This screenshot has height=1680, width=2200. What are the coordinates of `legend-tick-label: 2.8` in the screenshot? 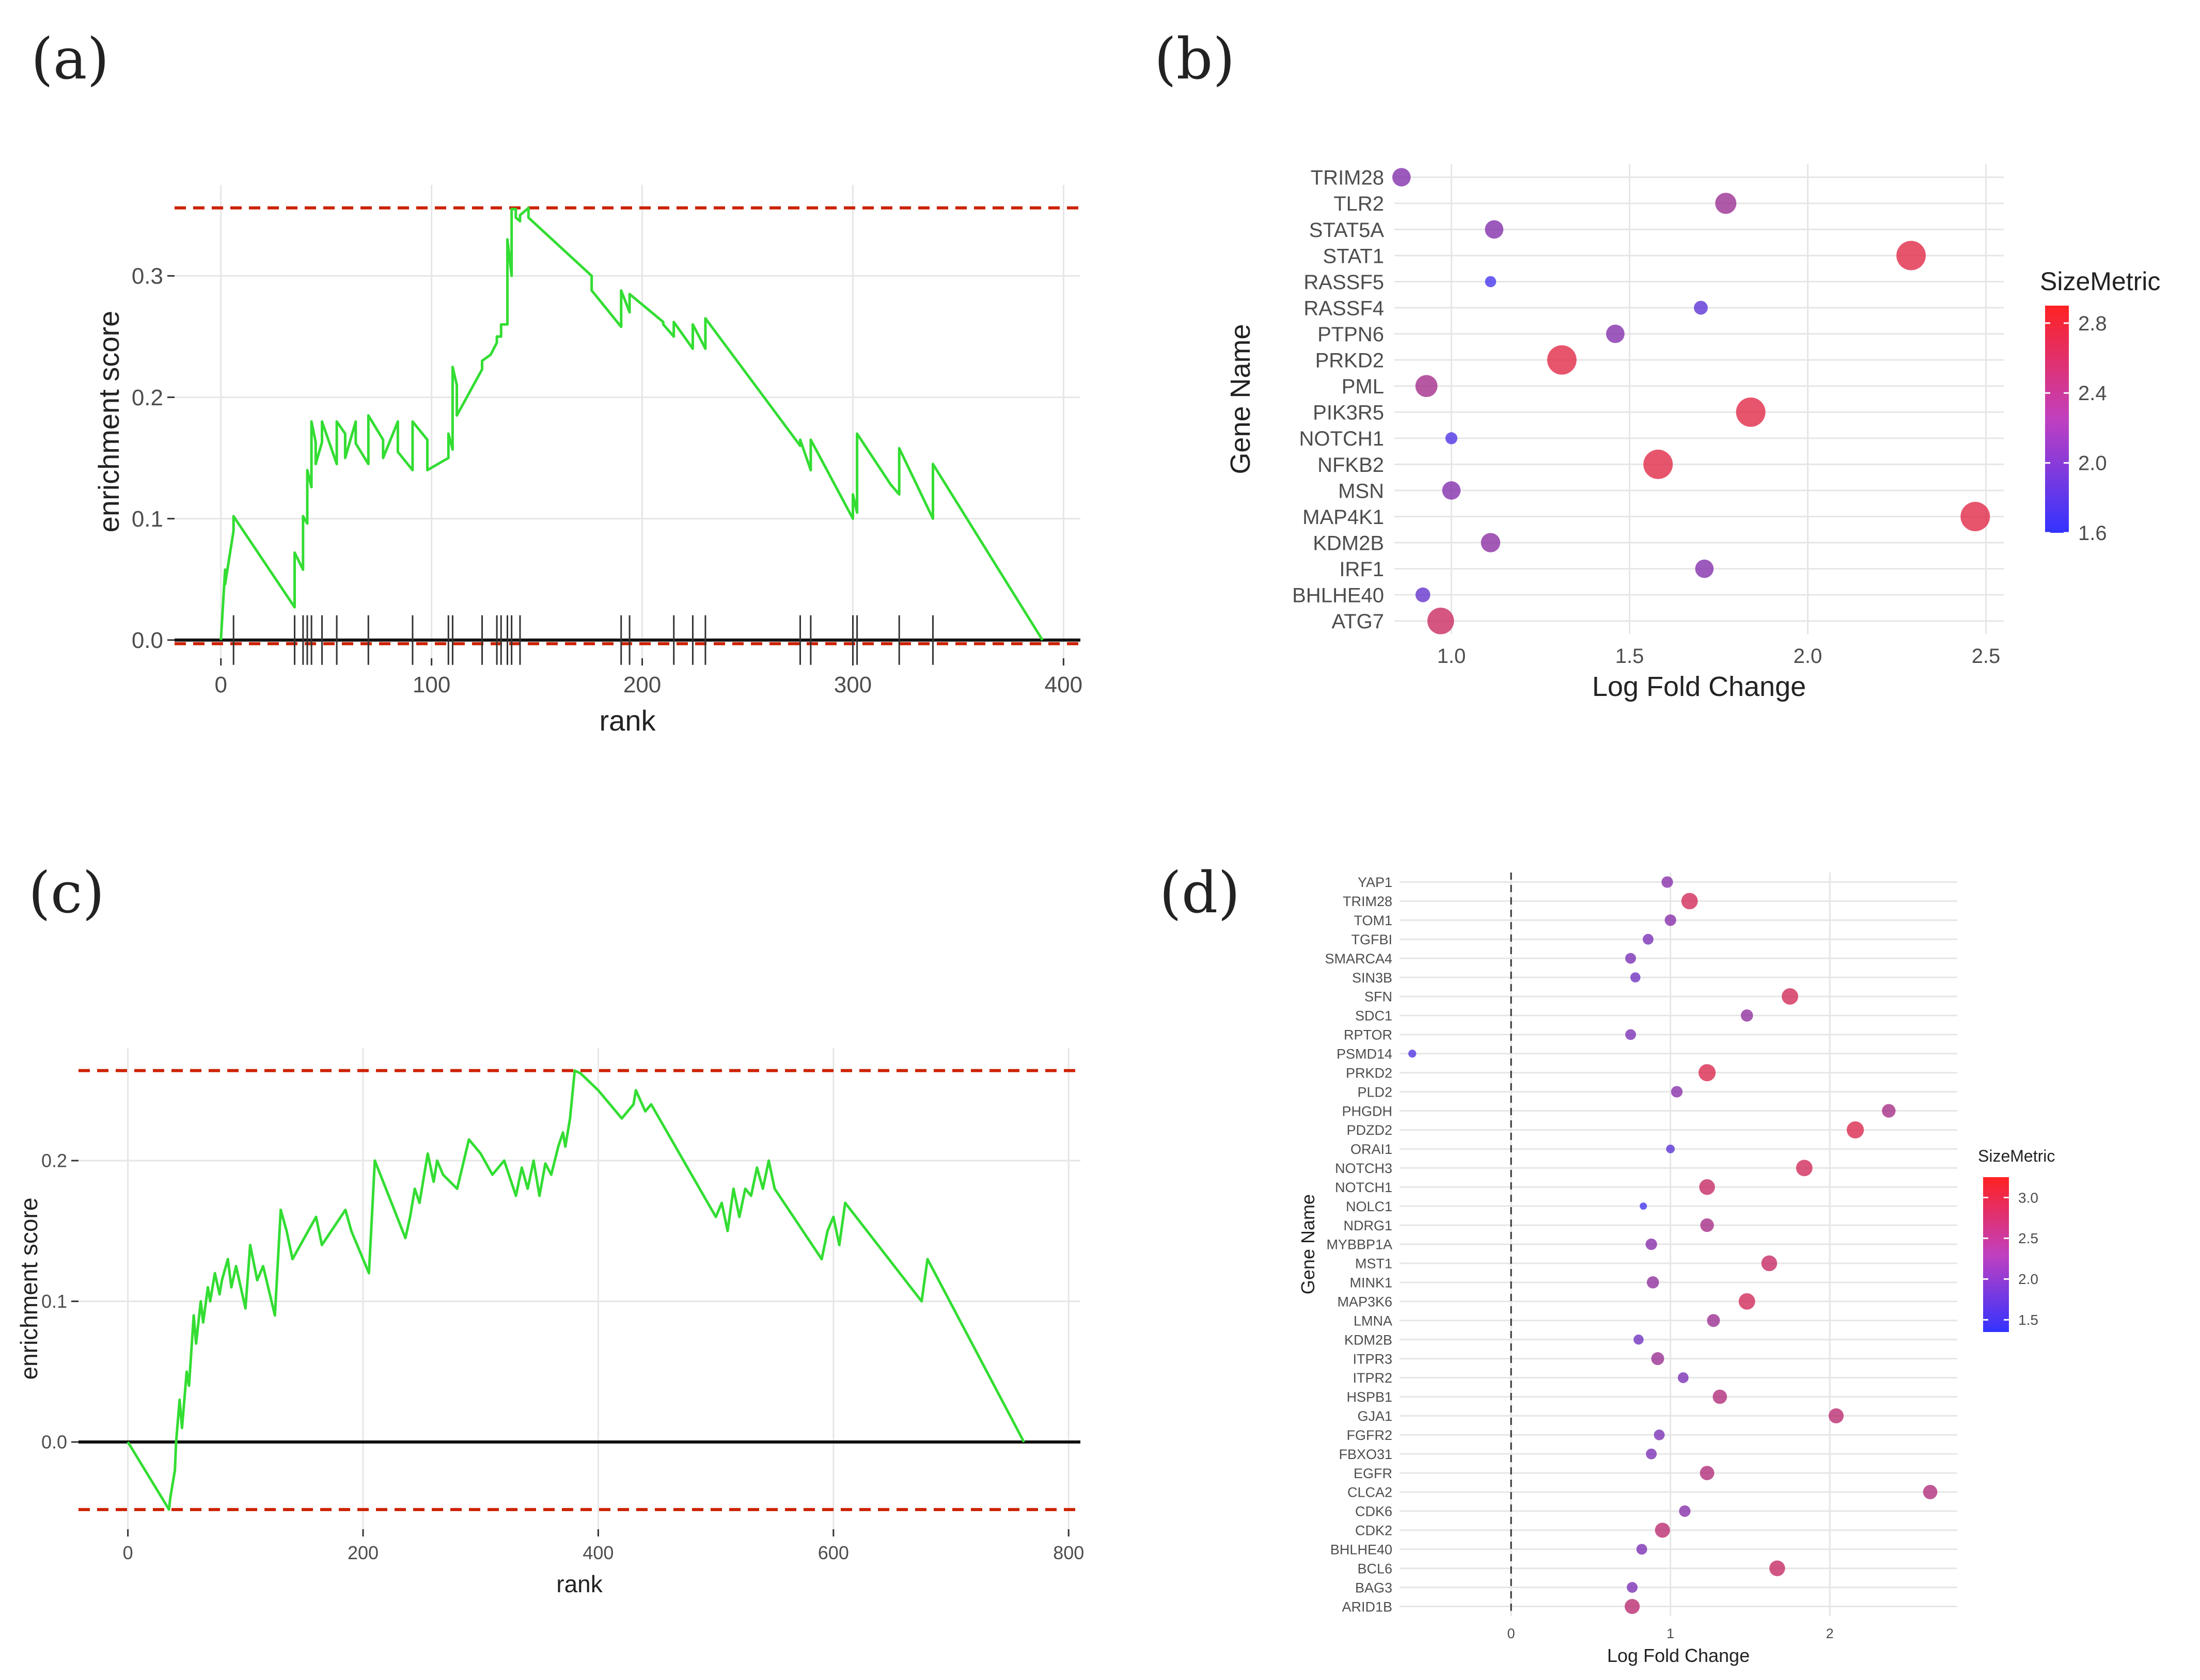 It's located at (2092, 323).